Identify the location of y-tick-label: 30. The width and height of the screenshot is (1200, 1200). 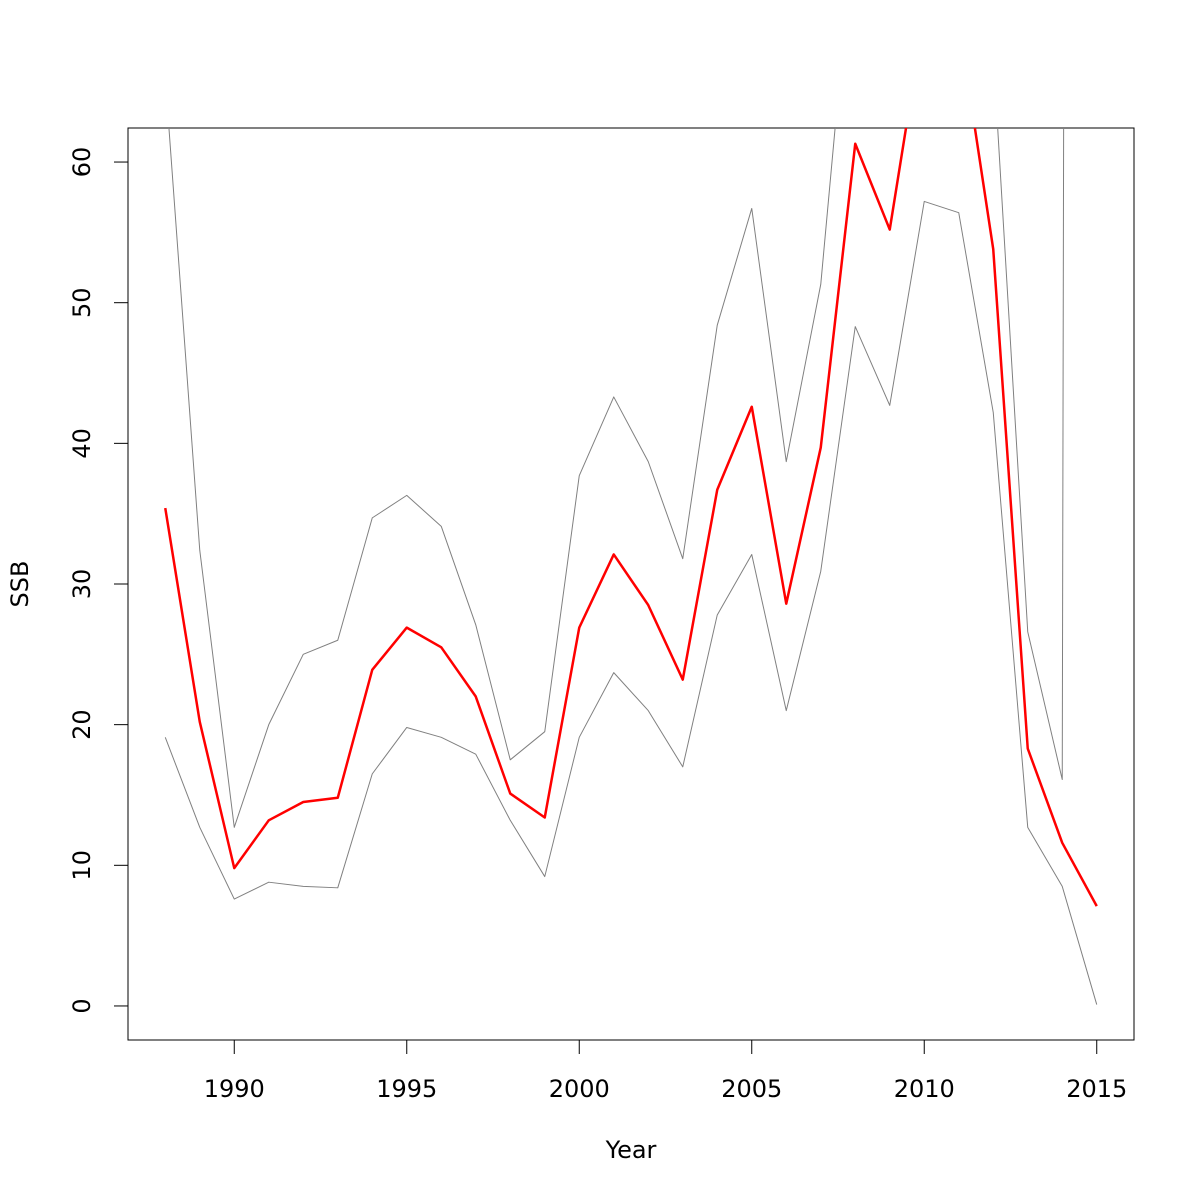
(82, 584).